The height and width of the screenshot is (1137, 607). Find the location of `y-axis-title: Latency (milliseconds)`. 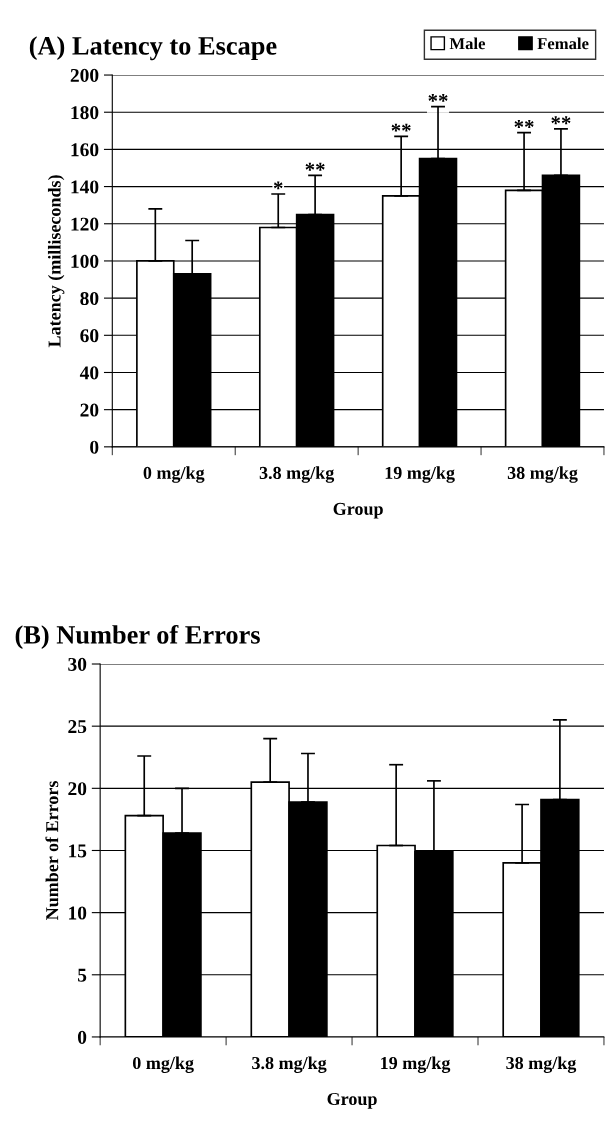

y-axis-title: Latency (milliseconds) is located at coordinates (56, 261).